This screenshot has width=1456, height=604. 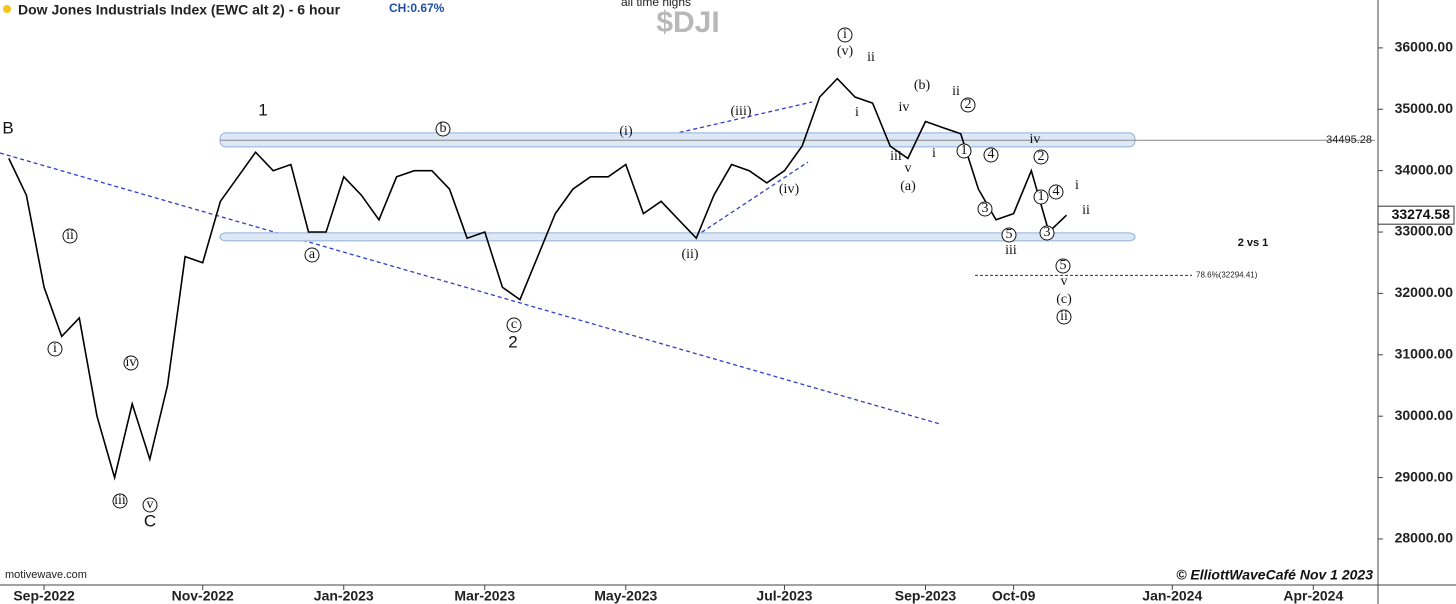 What do you see at coordinates (1424, 476) in the screenshot?
I see `y-tick-label: 29000.00` at bounding box center [1424, 476].